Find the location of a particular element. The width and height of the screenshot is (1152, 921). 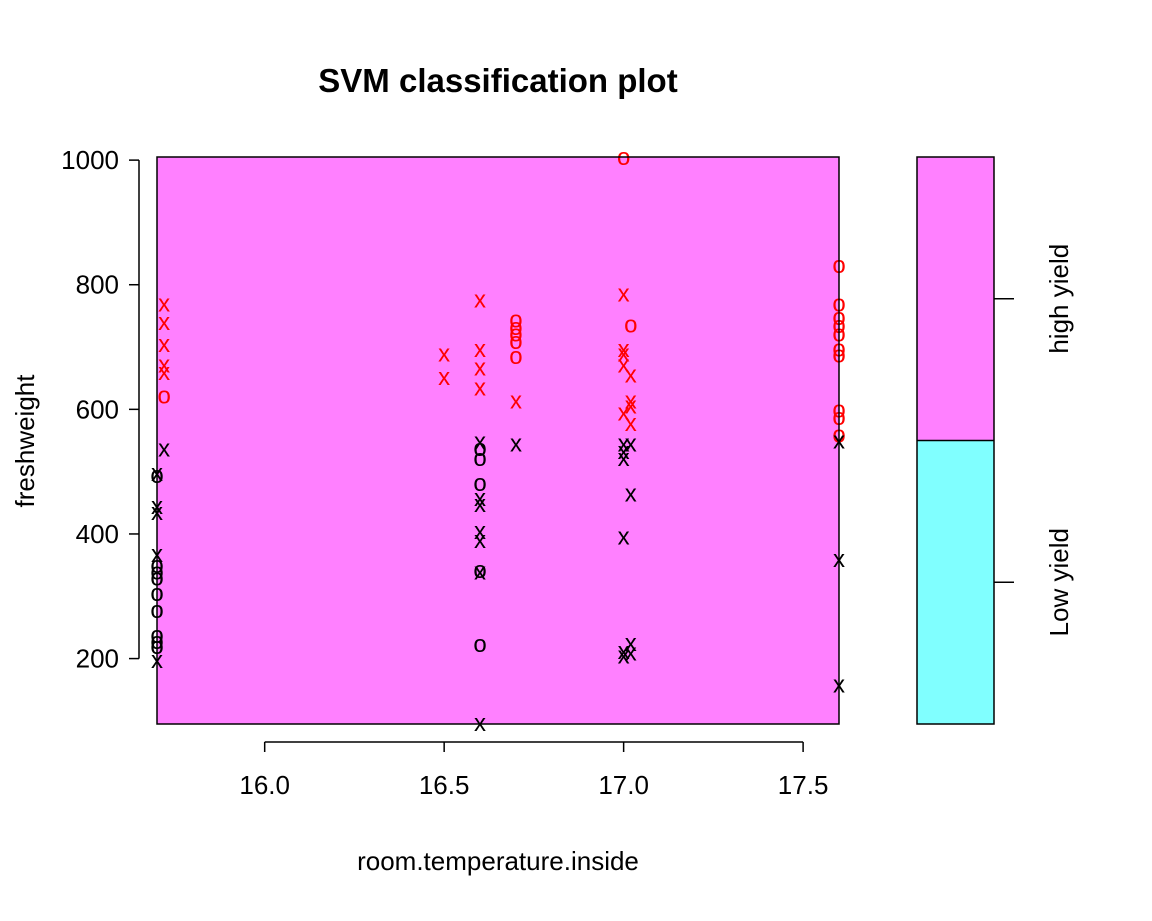

y-tick-label: 800 is located at coordinates (97, 285).